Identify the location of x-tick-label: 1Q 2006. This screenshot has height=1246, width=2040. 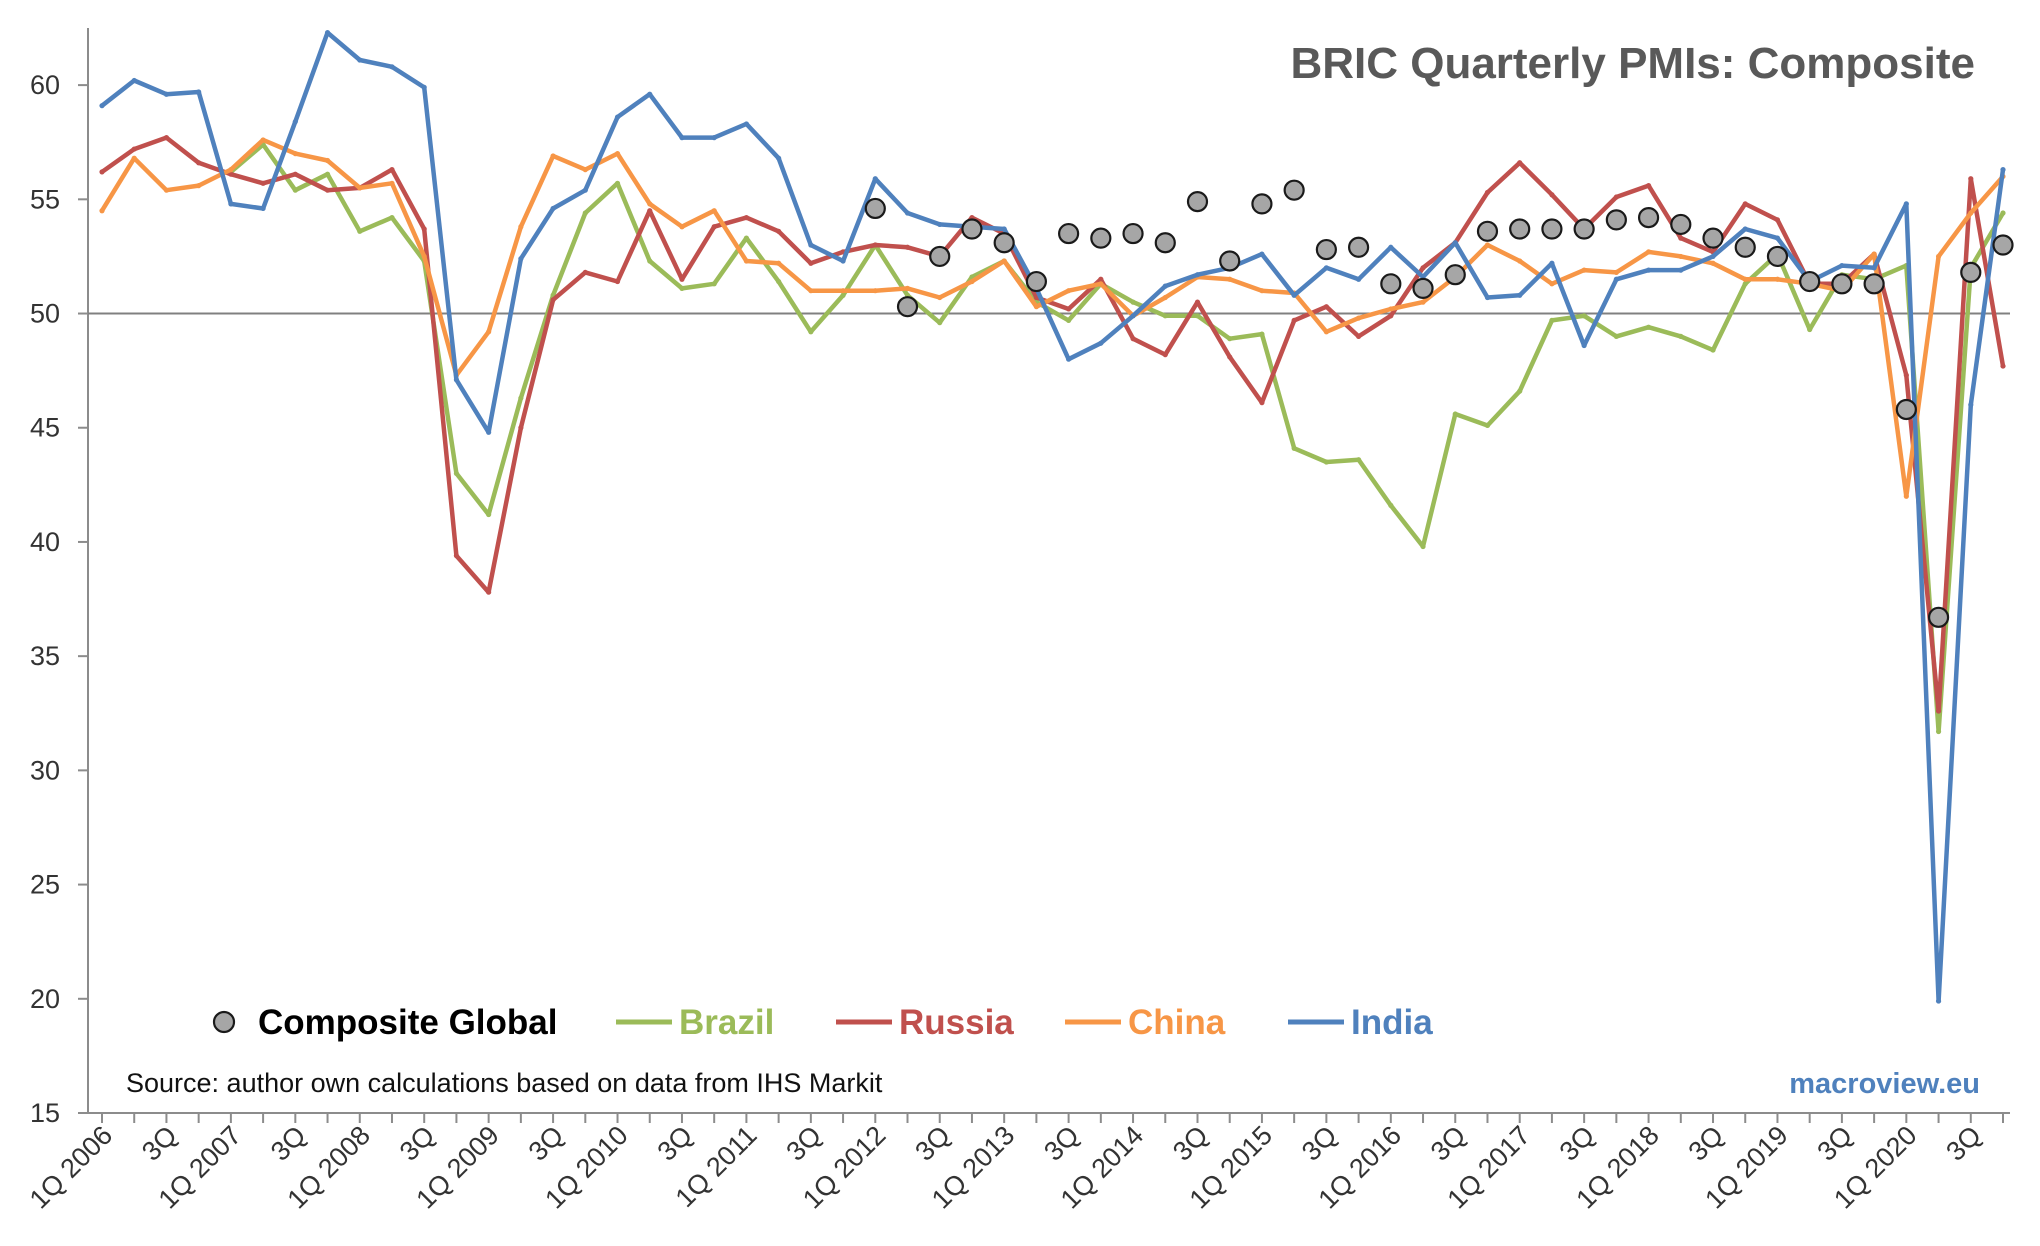
(71, 1167).